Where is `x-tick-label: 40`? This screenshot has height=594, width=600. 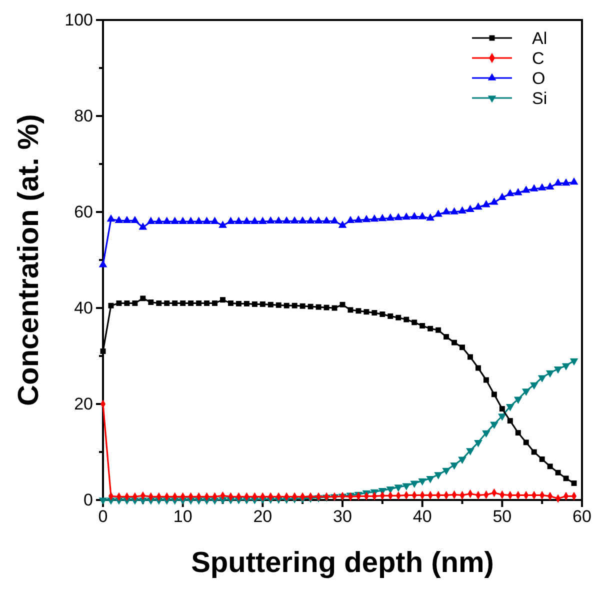
x-tick-label: 40 is located at coordinates (422, 516).